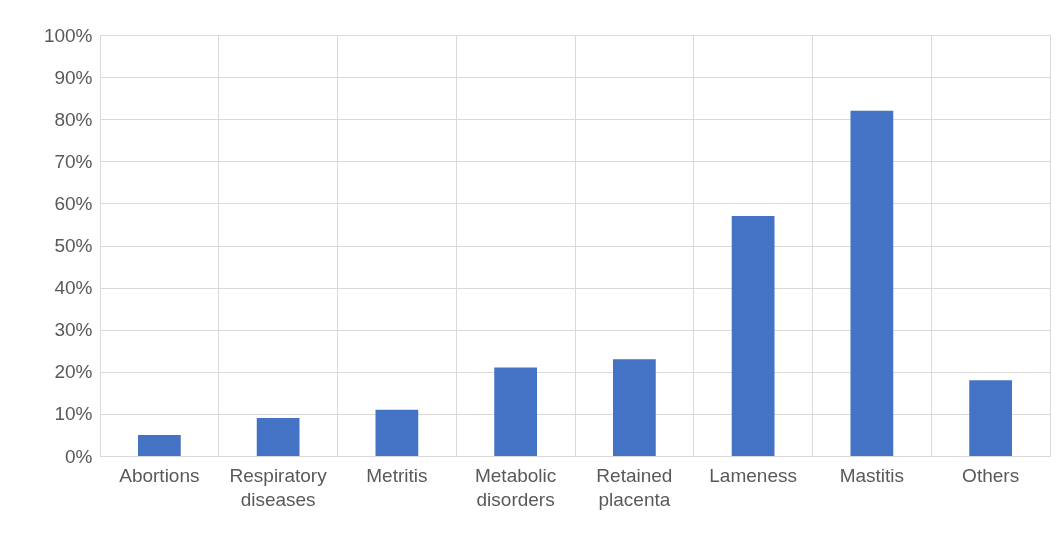 The width and height of the screenshot is (1064, 544). What do you see at coordinates (73, 330) in the screenshot?
I see `y-tick-label: 30%` at bounding box center [73, 330].